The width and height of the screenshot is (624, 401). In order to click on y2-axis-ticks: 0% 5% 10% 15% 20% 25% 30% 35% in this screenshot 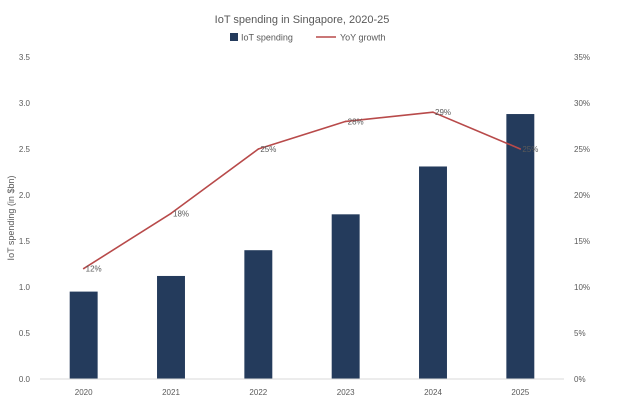, I will do `click(582, 218)`.